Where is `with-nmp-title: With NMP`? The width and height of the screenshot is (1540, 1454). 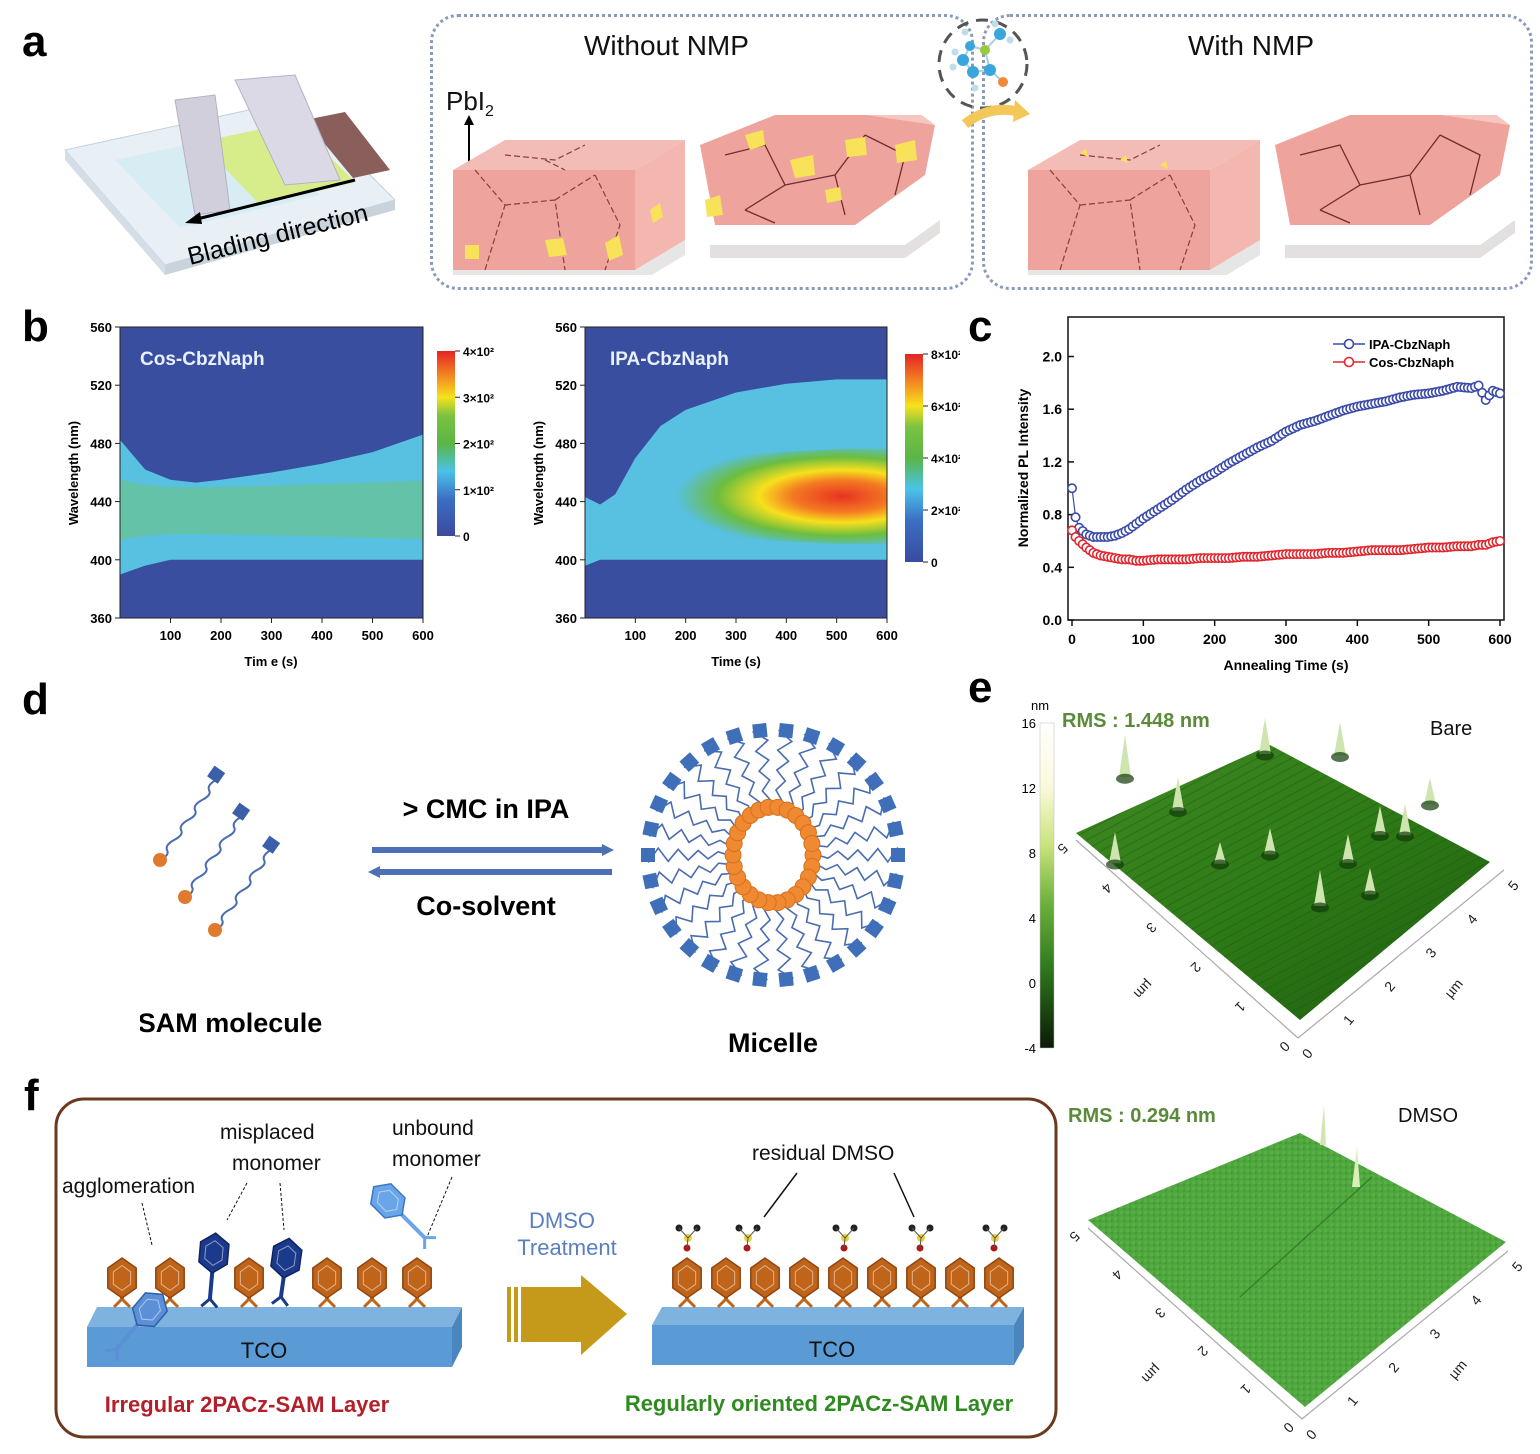
with-nmp-title: With NMP is located at coordinates (1251, 45).